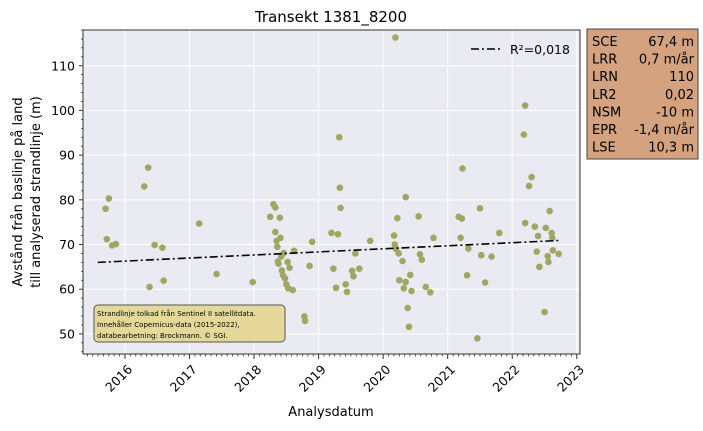  I want to click on stats-label: LRR, so click(604, 60).